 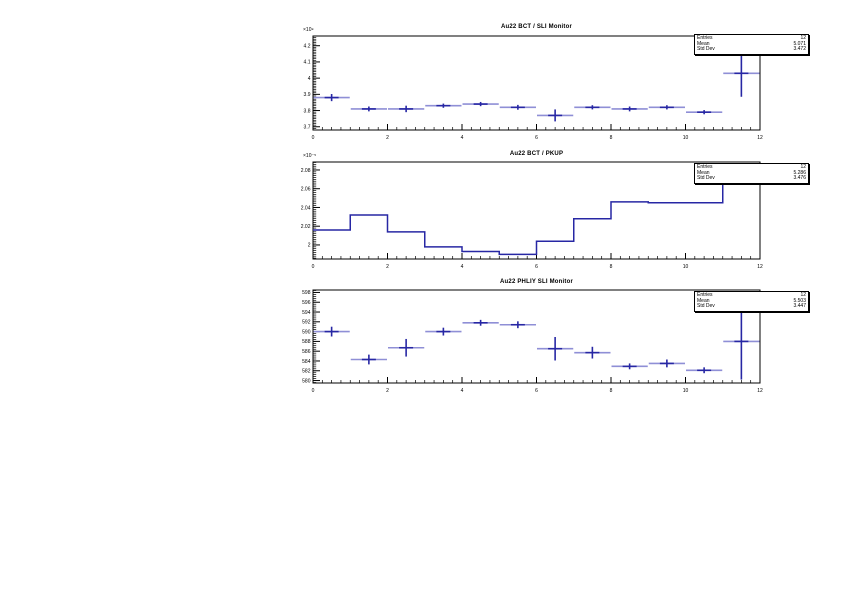 I want to click on y-axis-1: 3.7 3.8 3.9 4 4.1 4.2, so click(x=312, y=83).